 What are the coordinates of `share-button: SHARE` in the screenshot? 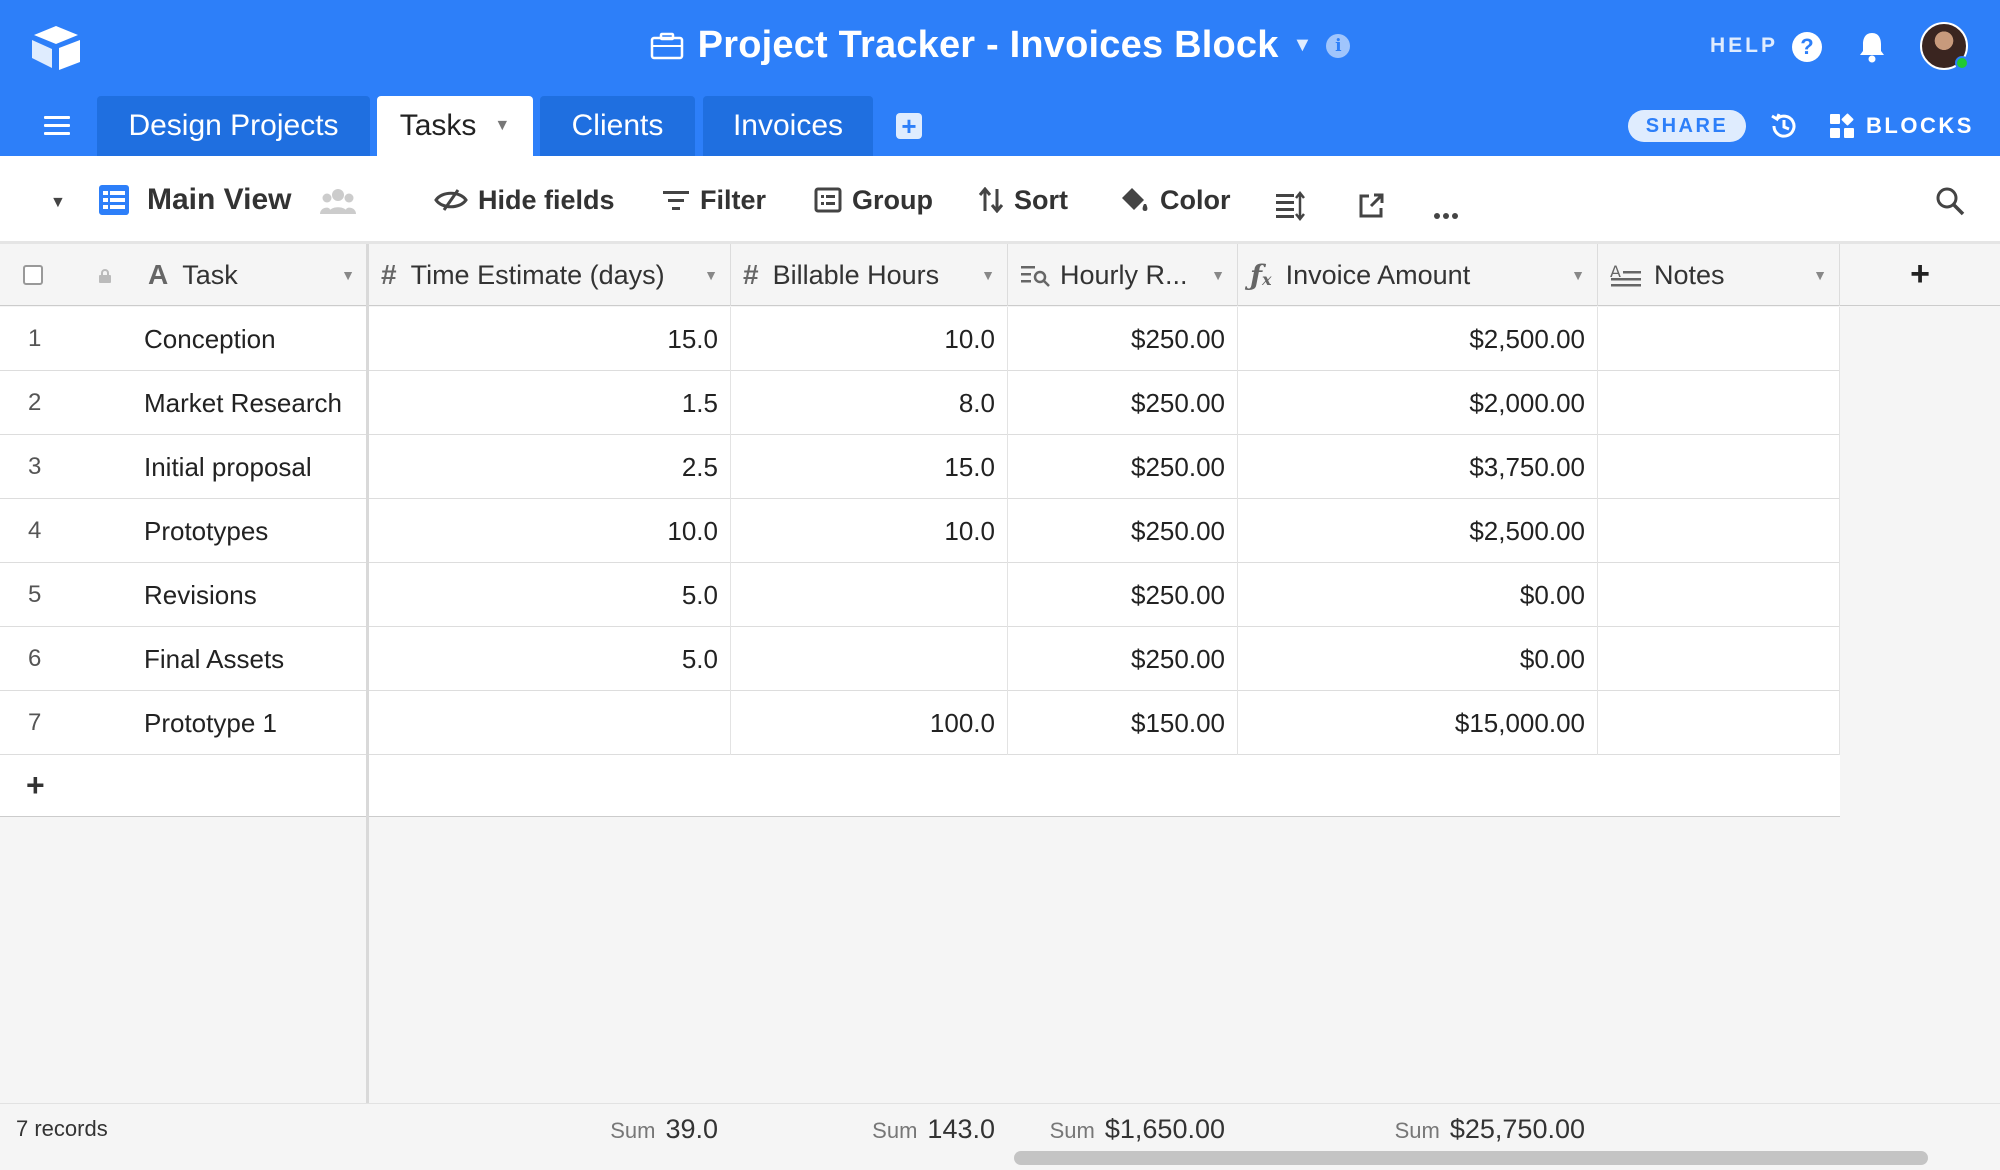 It's located at (1687, 126).